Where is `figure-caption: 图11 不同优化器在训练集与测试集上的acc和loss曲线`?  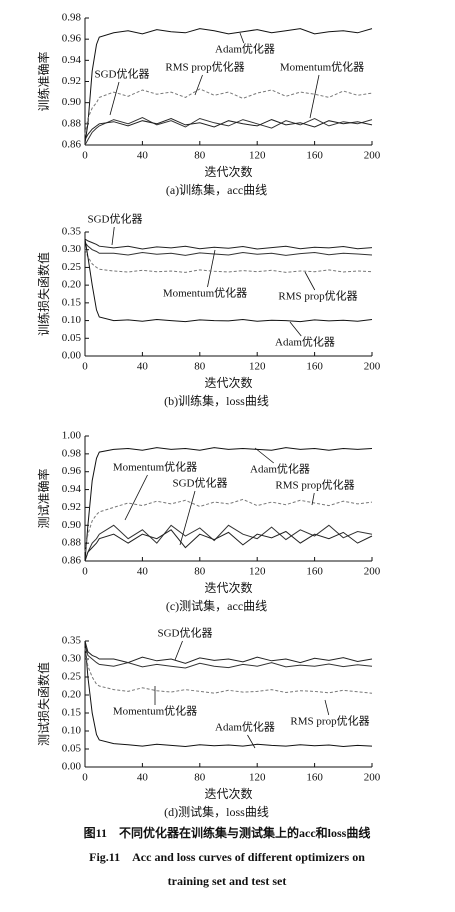 figure-caption: 图11 不同优化器在训练集与测试集上的acc和loss曲线 is located at coordinates (227, 832).